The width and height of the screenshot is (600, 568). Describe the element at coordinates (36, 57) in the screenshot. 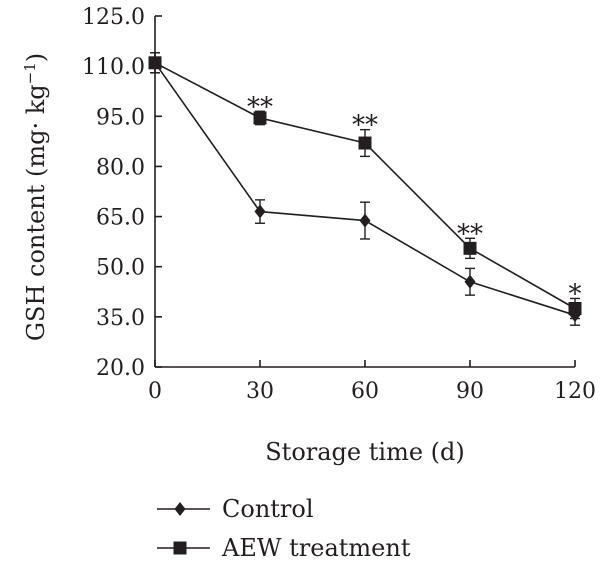

I see `y-axis-title-close: )` at that location.